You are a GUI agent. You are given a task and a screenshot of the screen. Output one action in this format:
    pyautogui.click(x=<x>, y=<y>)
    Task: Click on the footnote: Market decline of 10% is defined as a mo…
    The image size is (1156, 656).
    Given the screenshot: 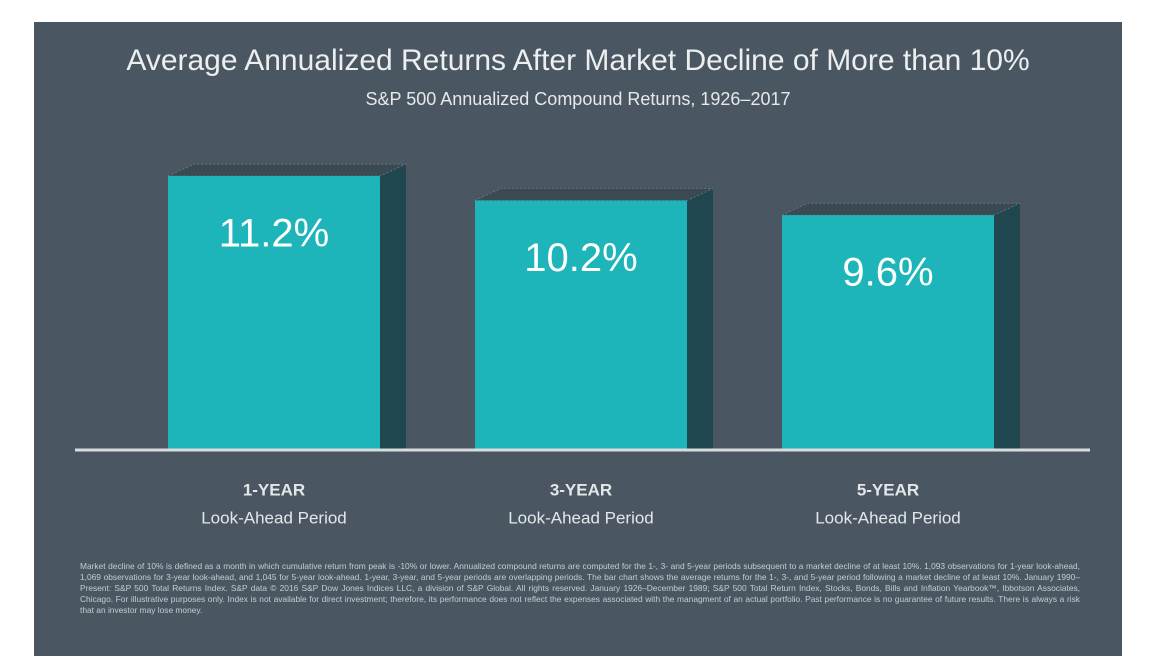 What is the action you would take?
    pyautogui.click(x=580, y=588)
    